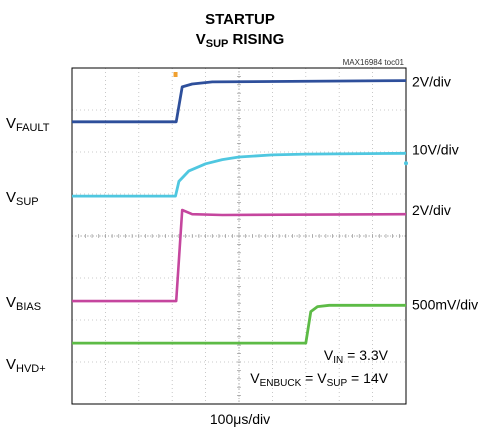  I want to click on scale-labels: 2V/div 10V/div 2V/div 500mV/div, so click(445, 193).